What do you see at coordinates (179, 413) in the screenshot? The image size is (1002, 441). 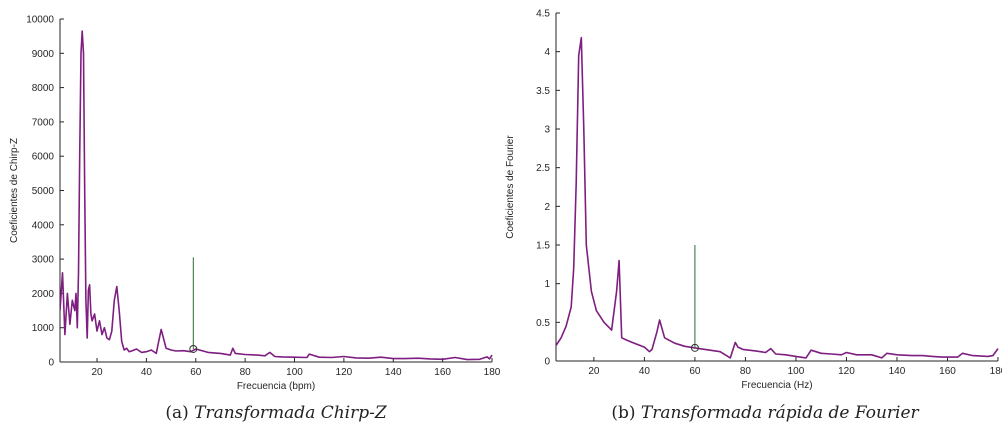 I see `caption-label: (a)` at bounding box center [179, 413].